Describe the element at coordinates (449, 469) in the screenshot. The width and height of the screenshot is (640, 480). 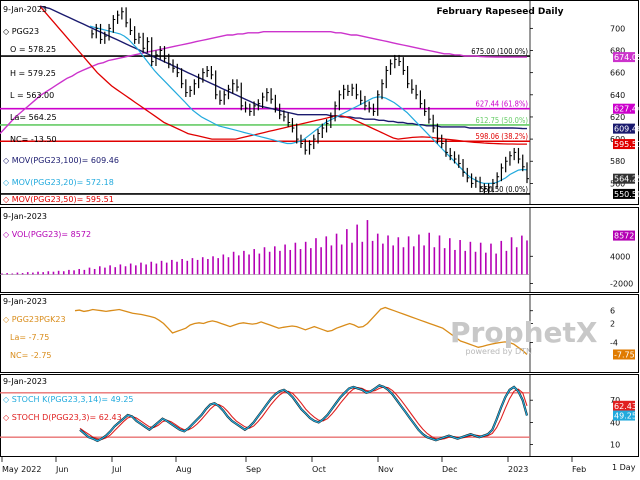
I see `x-tick-label: Dec` at that location.